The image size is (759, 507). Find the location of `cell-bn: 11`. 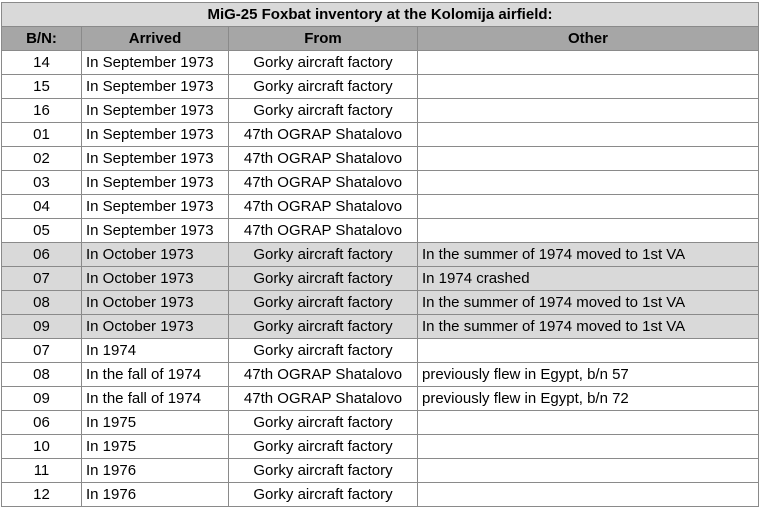

cell-bn: 11 is located at coordinates (41, 470).